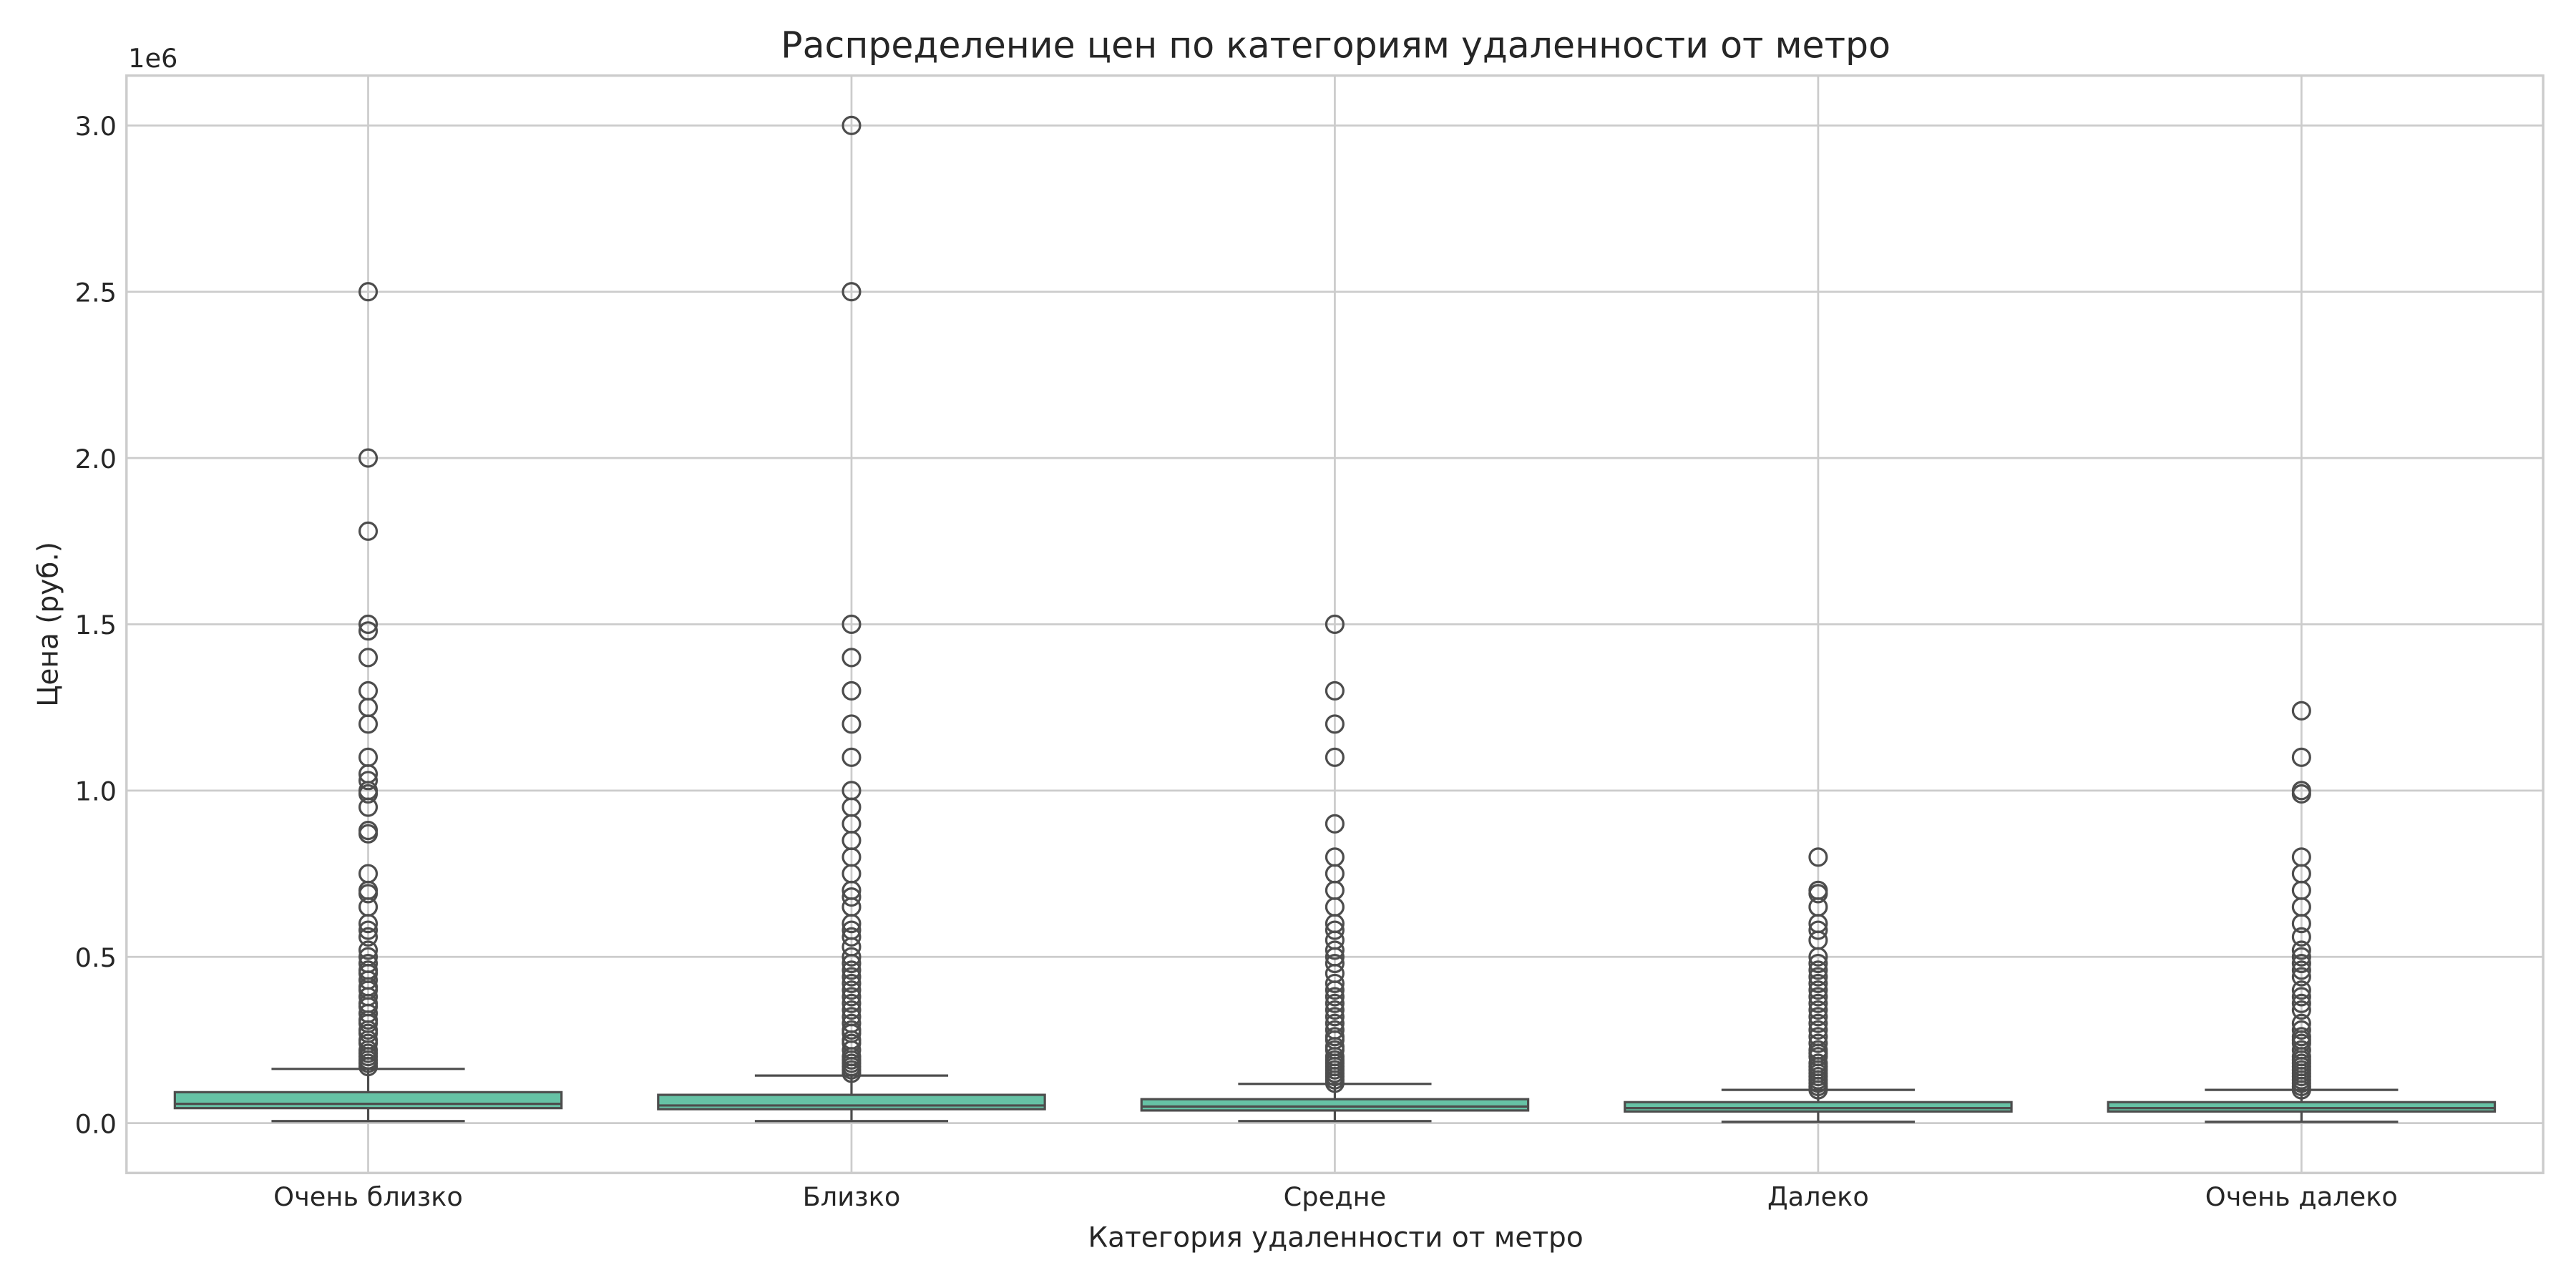 This screenshot has width=2576, height=1288. Describe the element at coordinates (96, 625) in the screenshot. I see `y-tick-label: 1.5` at that location.